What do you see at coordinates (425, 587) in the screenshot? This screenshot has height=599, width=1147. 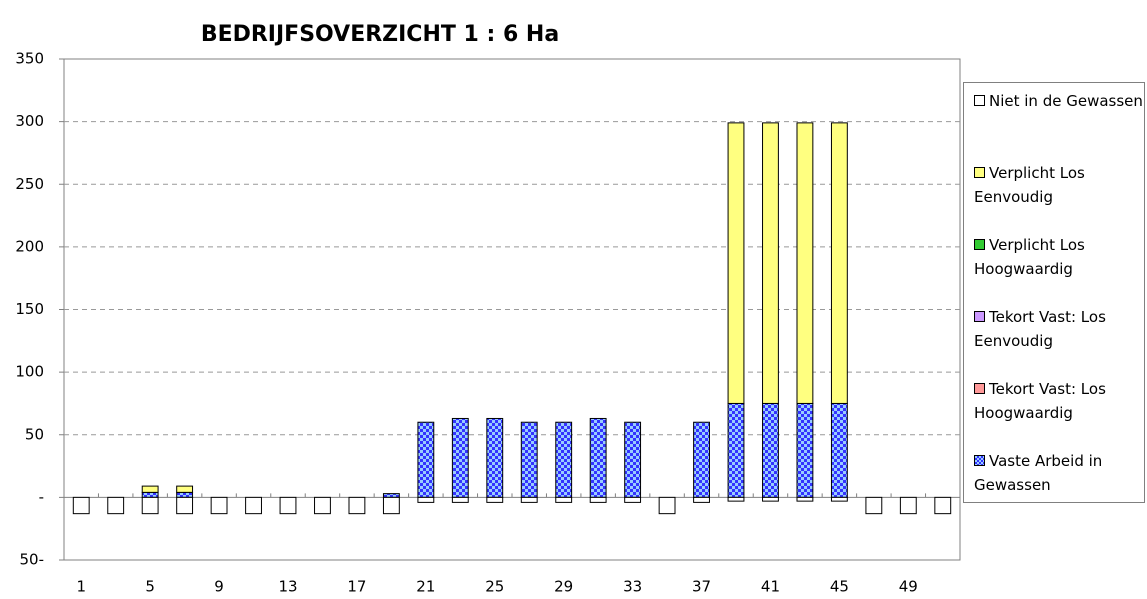 I see `x-tick-label: 21` at bounding box center [425, 587].